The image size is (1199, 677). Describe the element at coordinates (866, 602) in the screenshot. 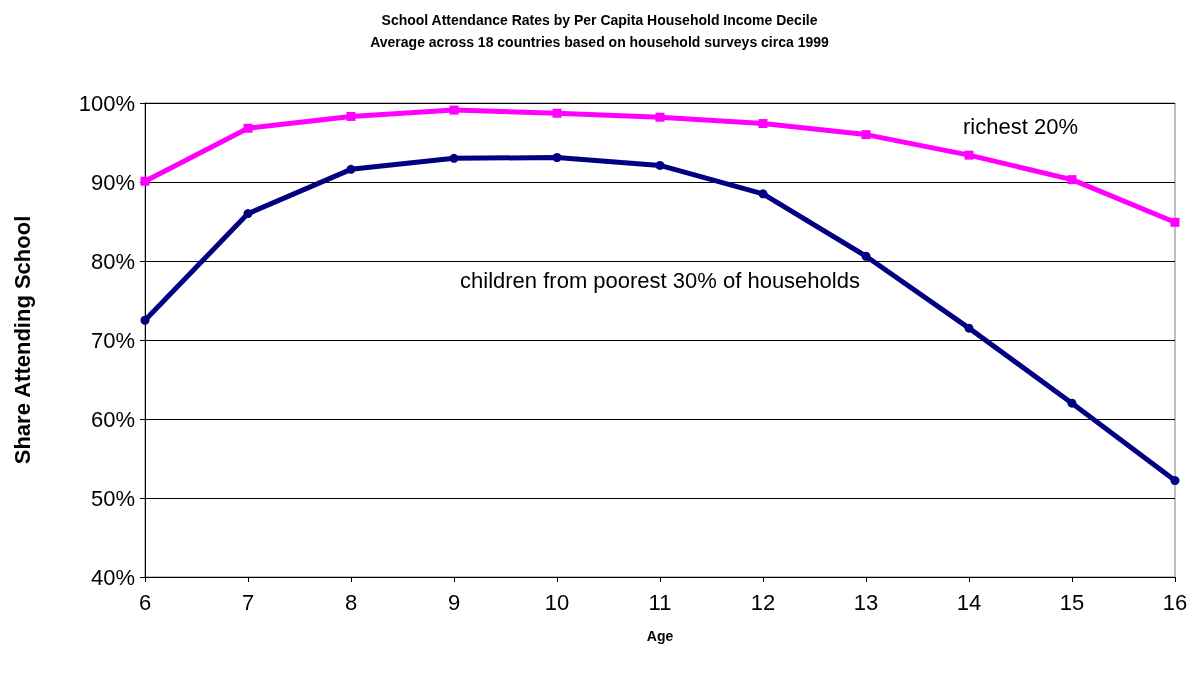

I see `x-tick-label: 13` at that location.